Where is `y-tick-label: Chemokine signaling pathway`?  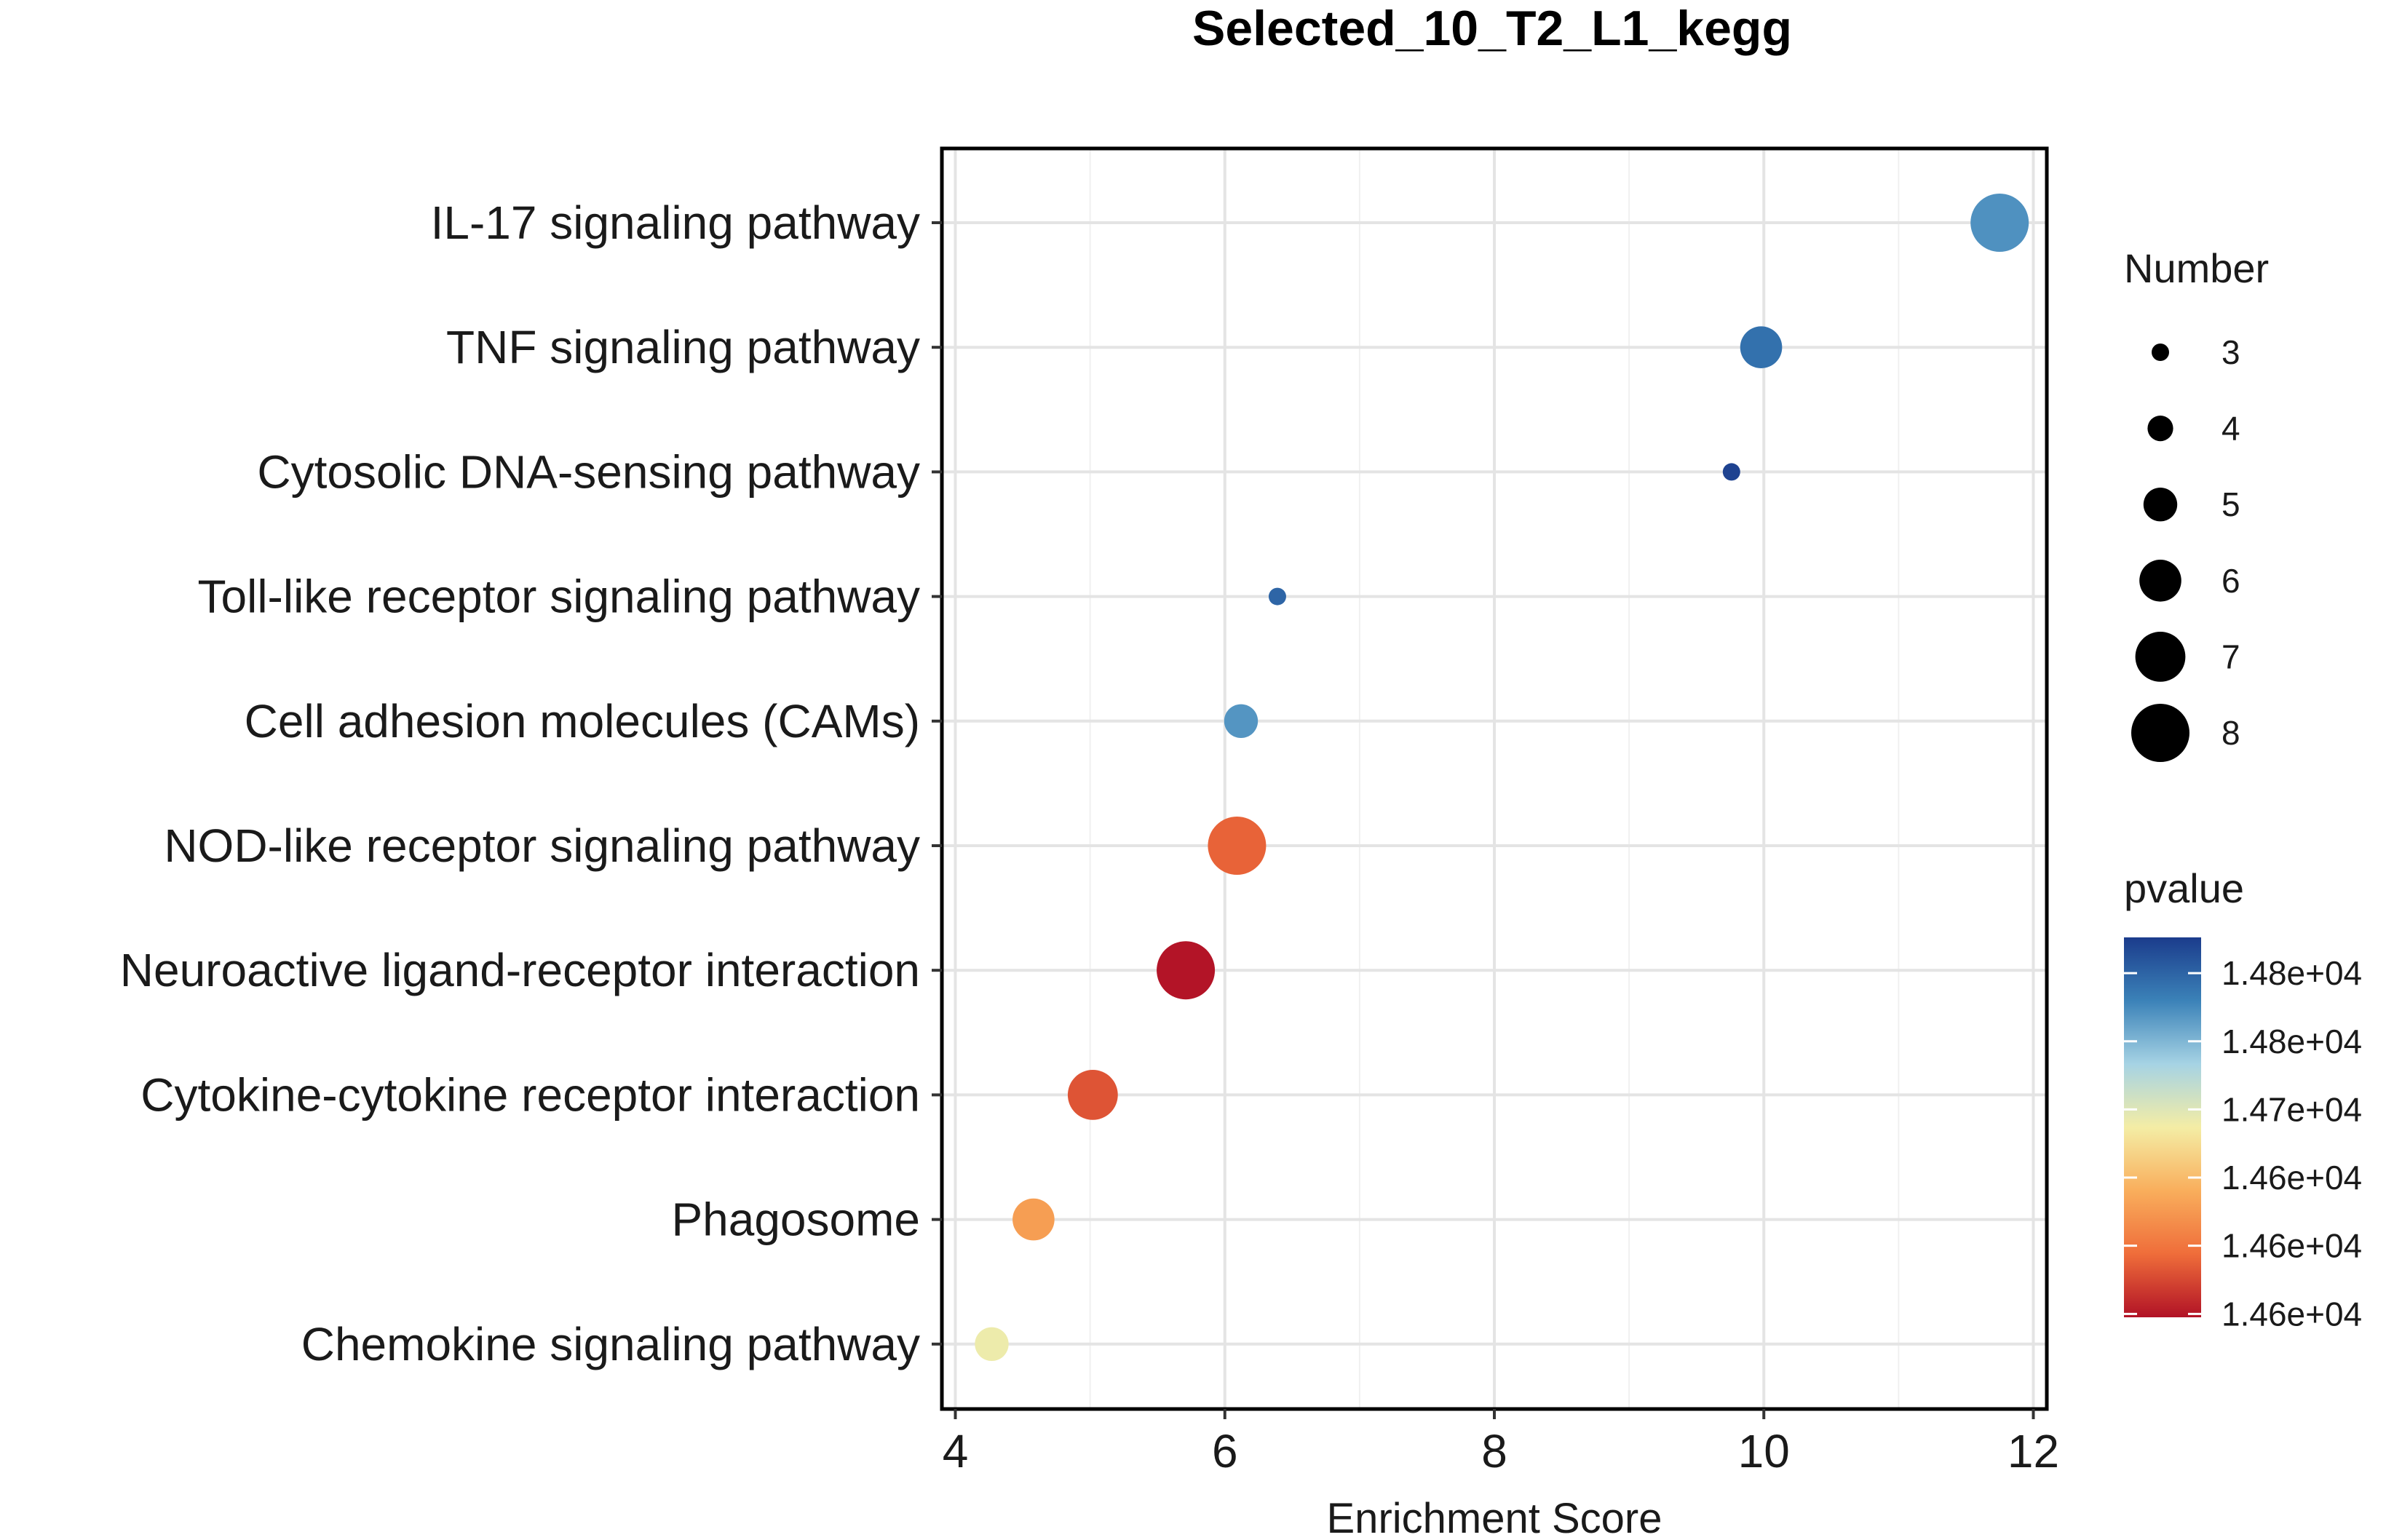
y-tick-label: Chemokine signaling pathway is located at coordinates (610, 1344).